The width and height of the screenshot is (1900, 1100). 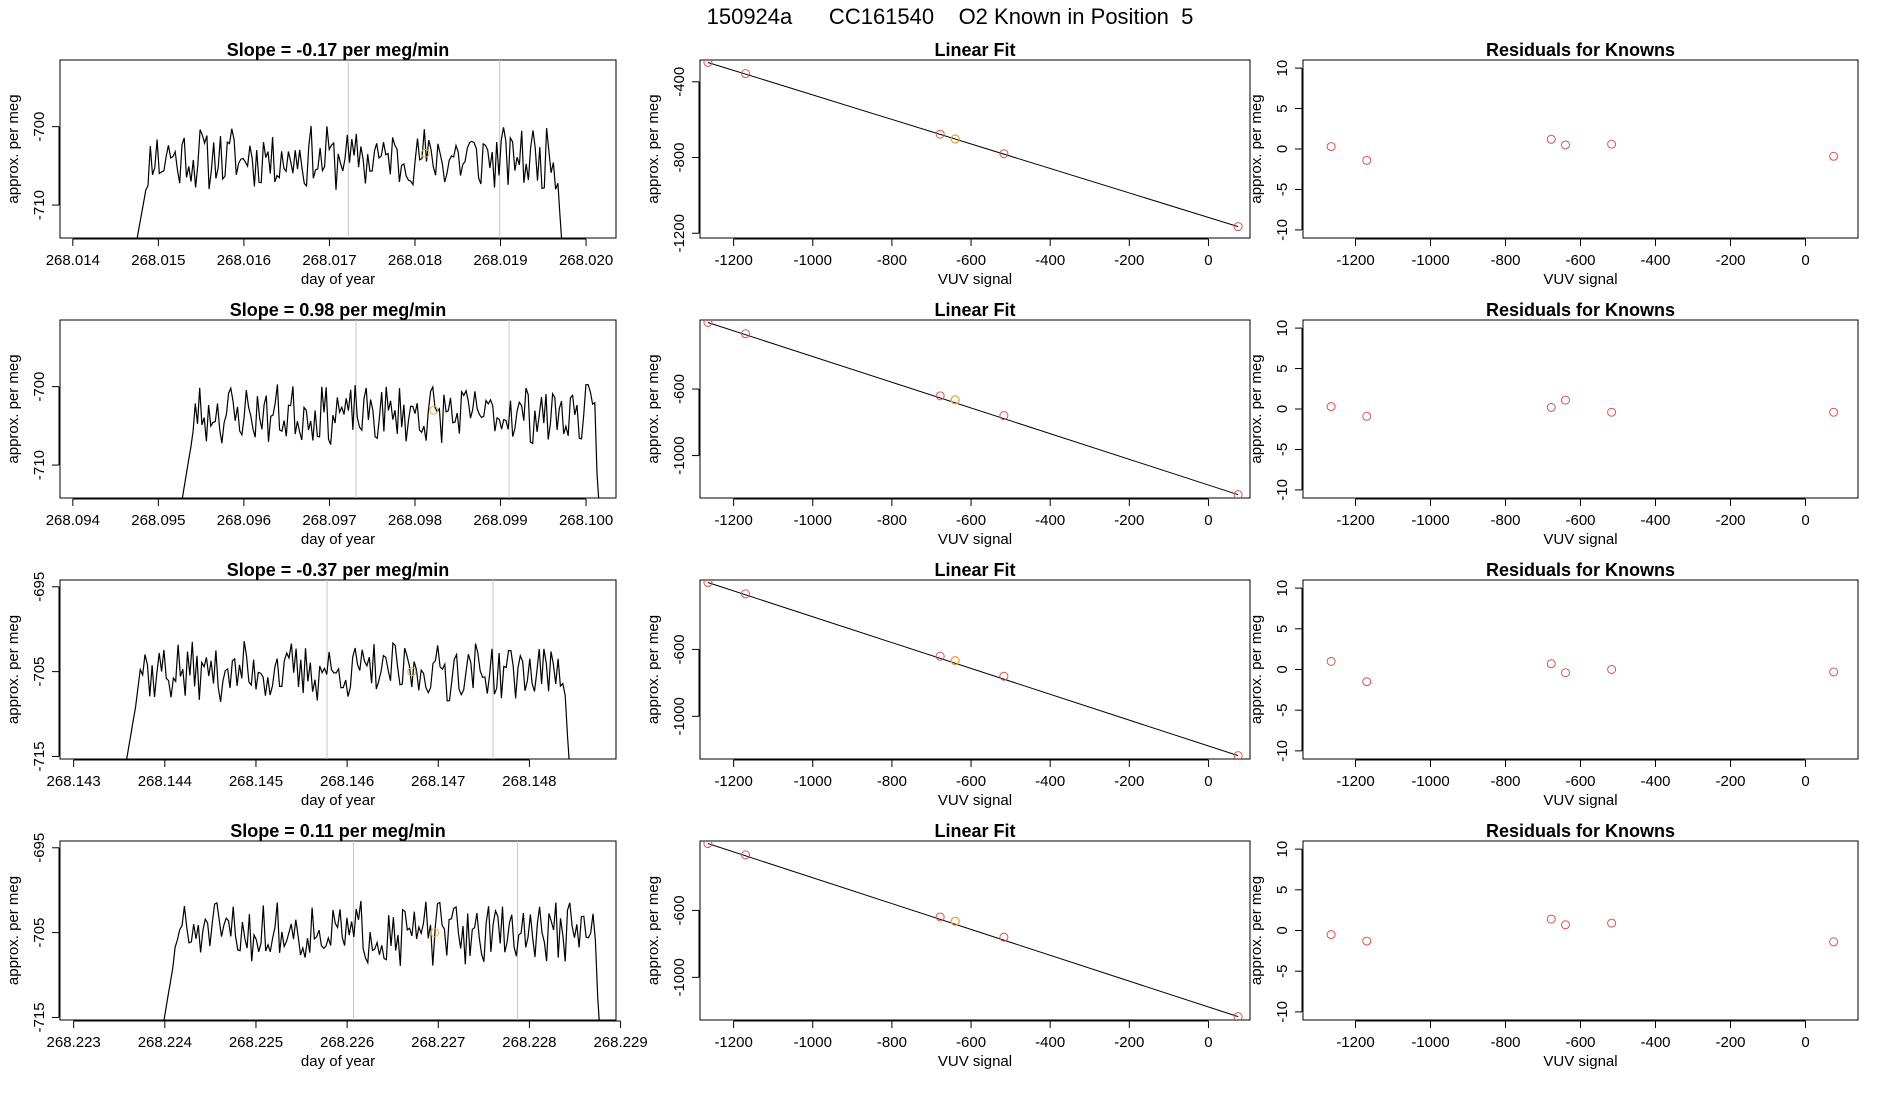 I want to click on y-tick-label: 10, so click(x=1282, y=68).